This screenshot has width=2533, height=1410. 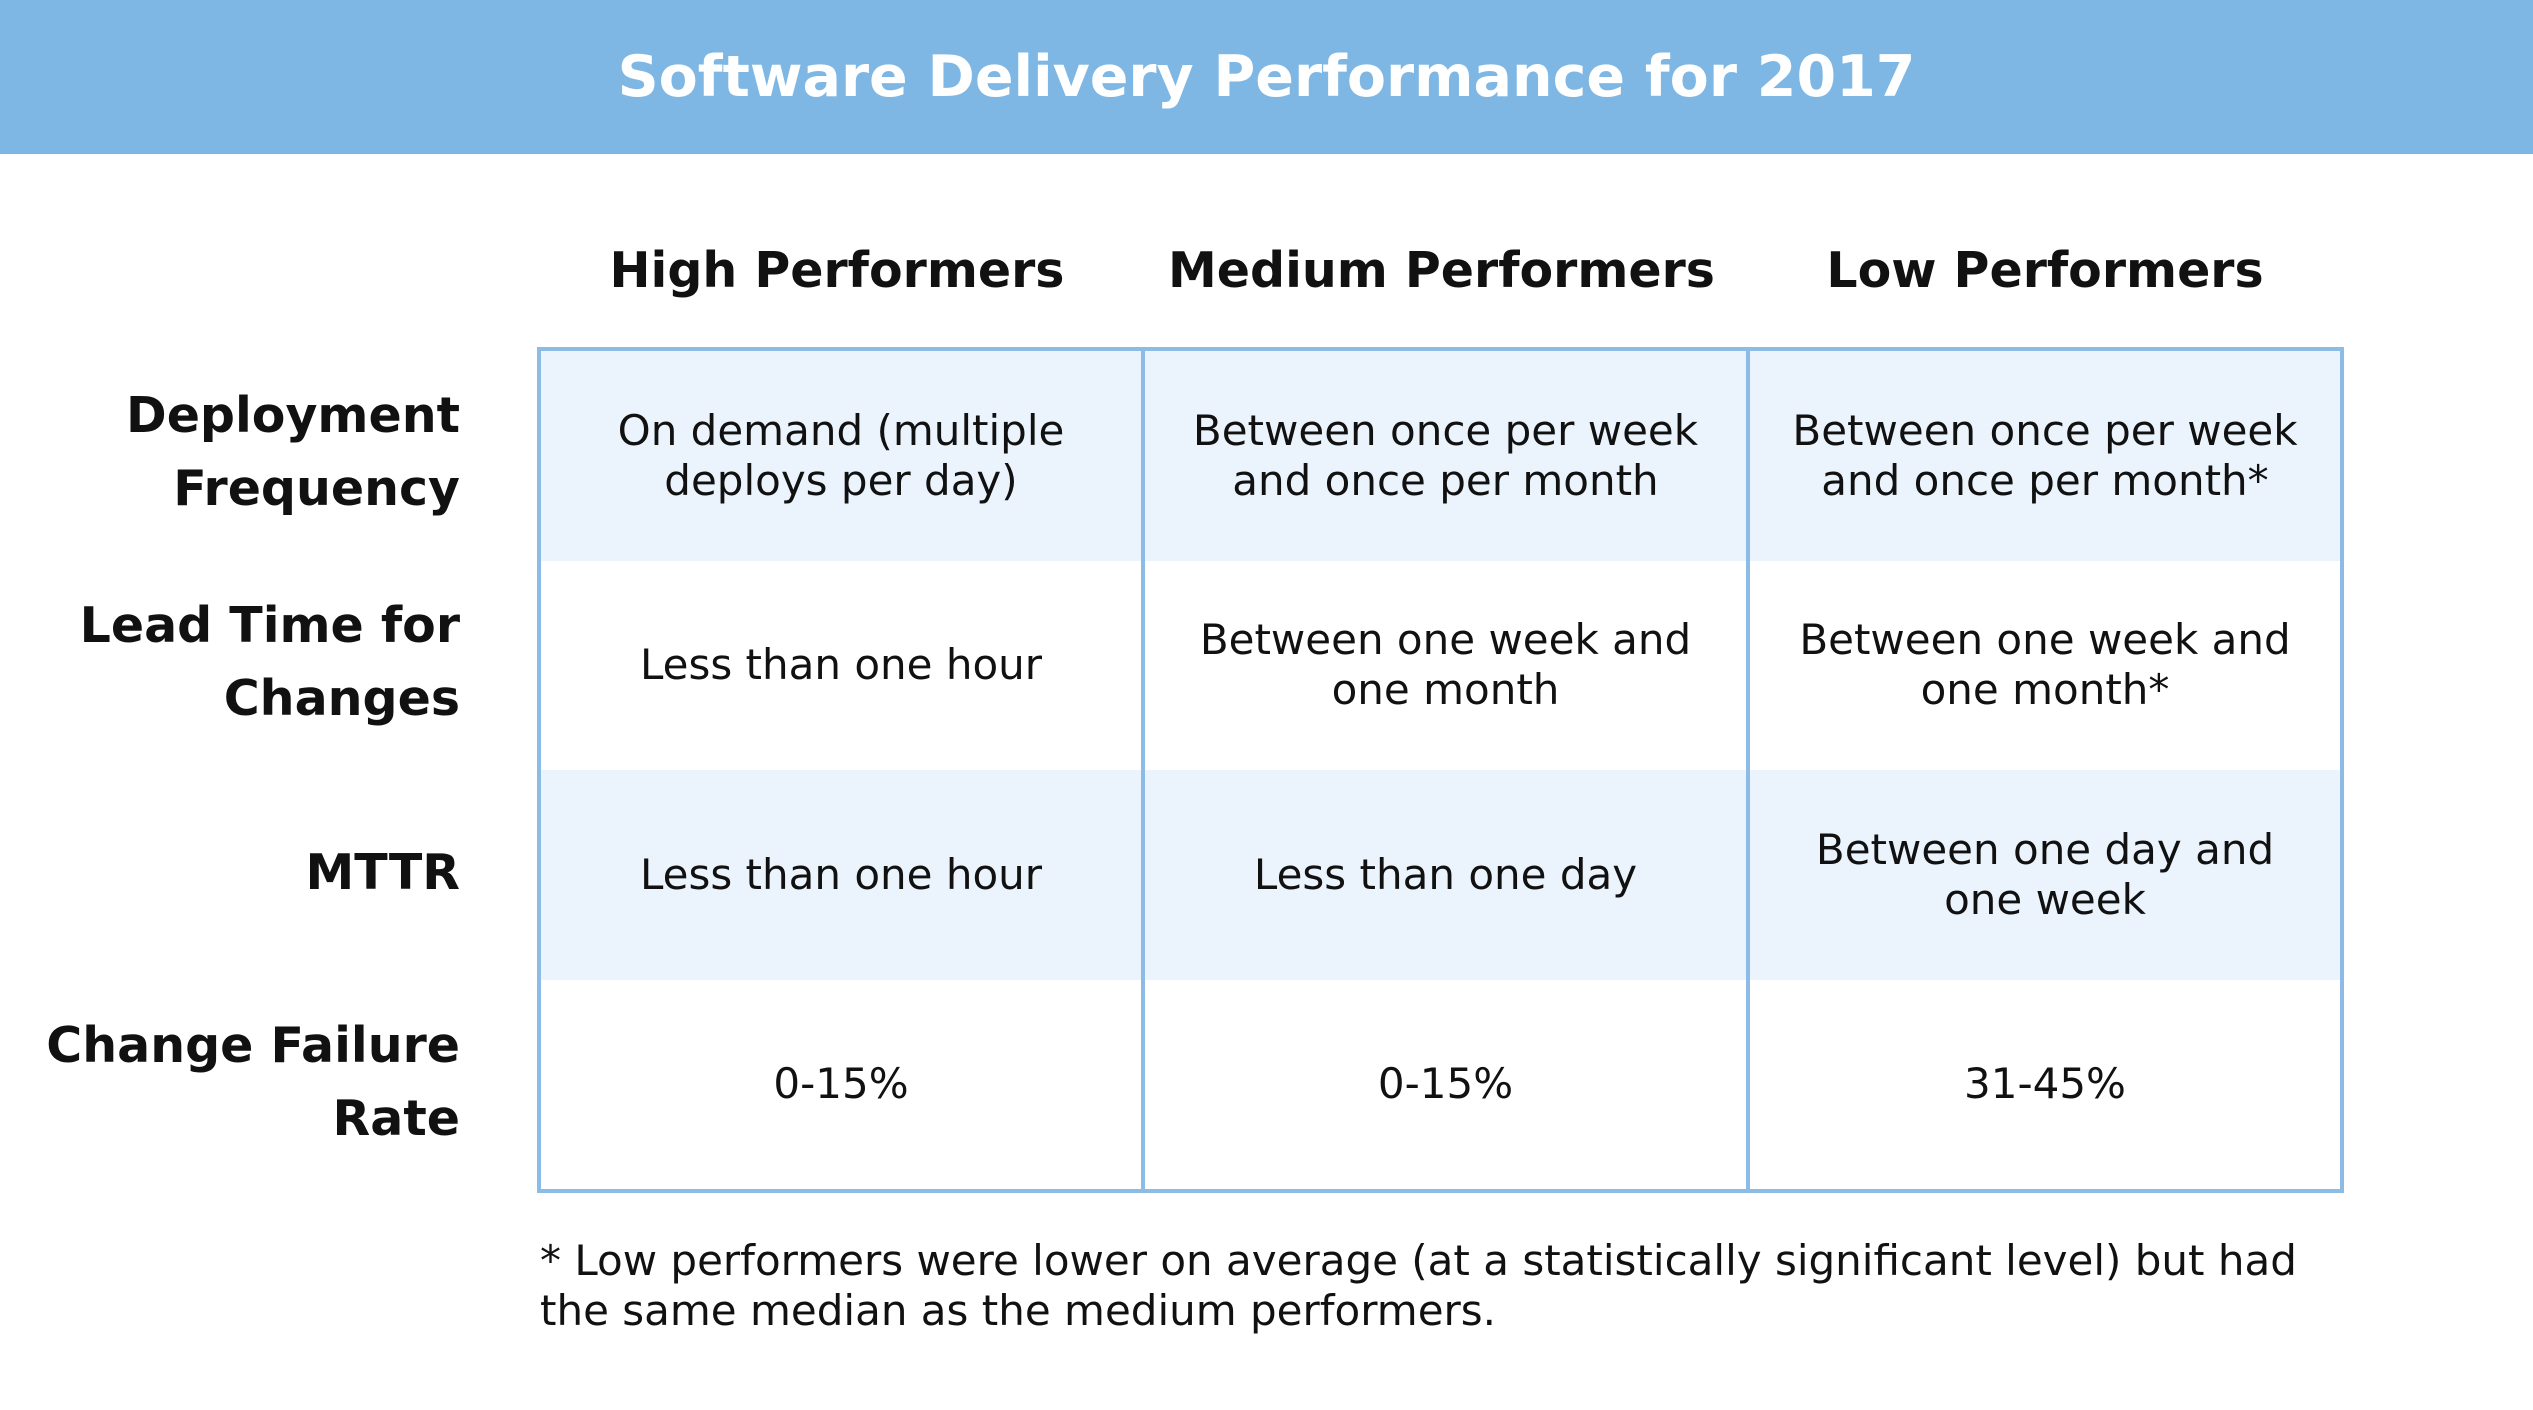 I want to click on column-header-medium: Medium Performers, so click(x=1441, y=270).